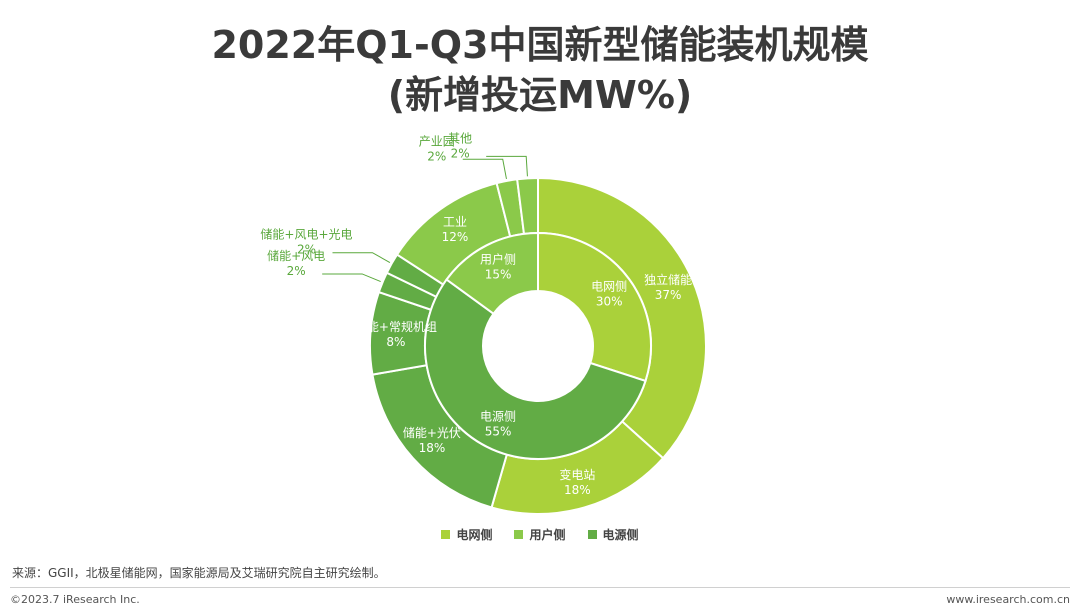 The height and width of the screenshot is (615, 1080). What do you see at coordinates (498, 275) in the screenshot?
I see `inner-slice-2-value: 15%` at bounding box center [498, 275].